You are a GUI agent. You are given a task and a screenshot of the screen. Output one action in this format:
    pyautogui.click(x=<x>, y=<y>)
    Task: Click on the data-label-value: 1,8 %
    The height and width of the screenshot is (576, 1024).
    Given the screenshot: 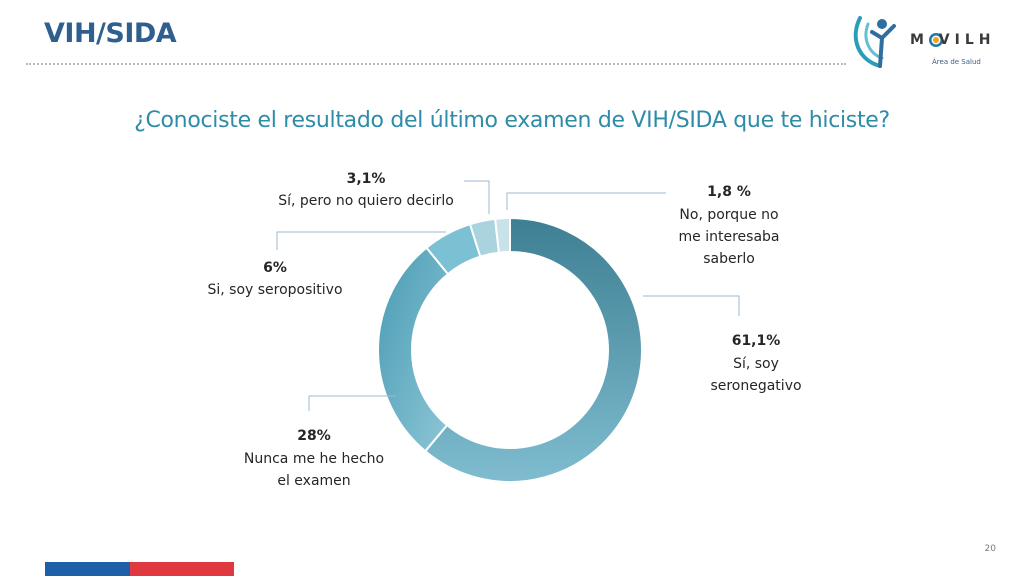 What is the action you would take?
    pyautogui.click(x=729, y=192)
    